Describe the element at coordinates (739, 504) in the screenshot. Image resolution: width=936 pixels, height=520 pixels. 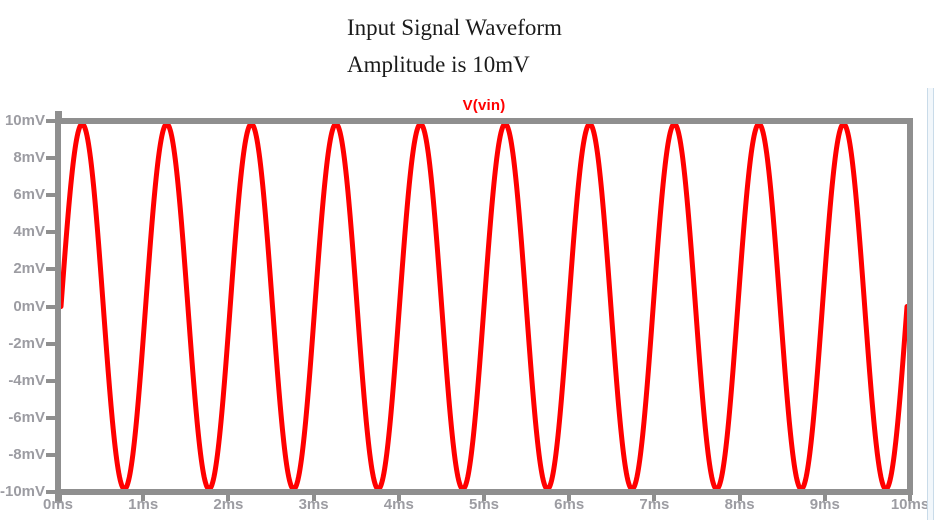
I see `x-axis-tick-label: 8ms` at that location.